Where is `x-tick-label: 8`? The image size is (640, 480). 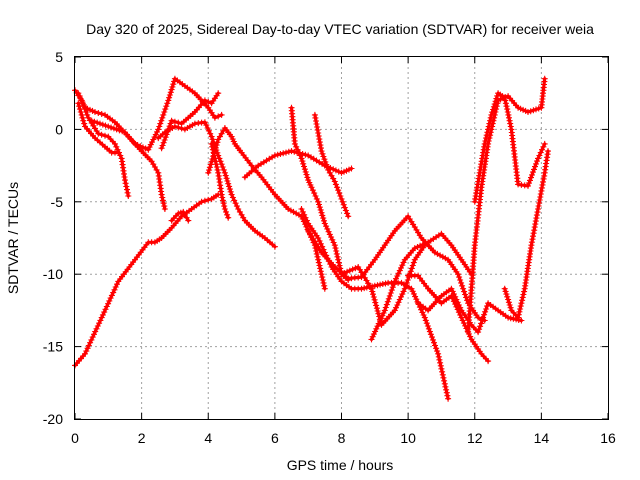 x-tick-label: 8 is located at coordinates (342, 438).